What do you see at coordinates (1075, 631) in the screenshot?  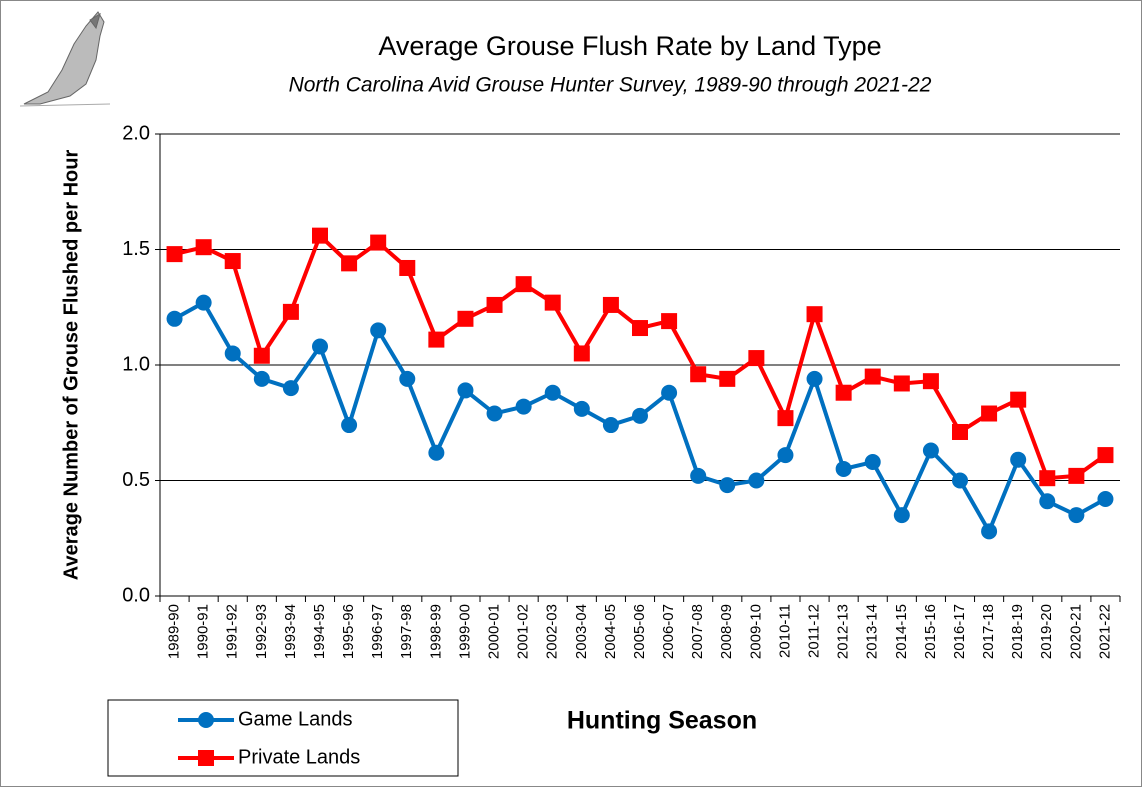 I see `x-tick-label: 2020-21` at bounding box center [1075, 631].